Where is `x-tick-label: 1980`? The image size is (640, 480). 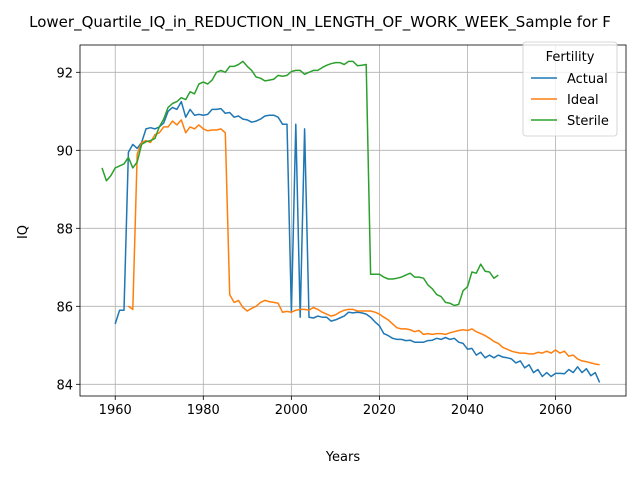
x-tick-label: 1980 is located at coordinates (203, 410).